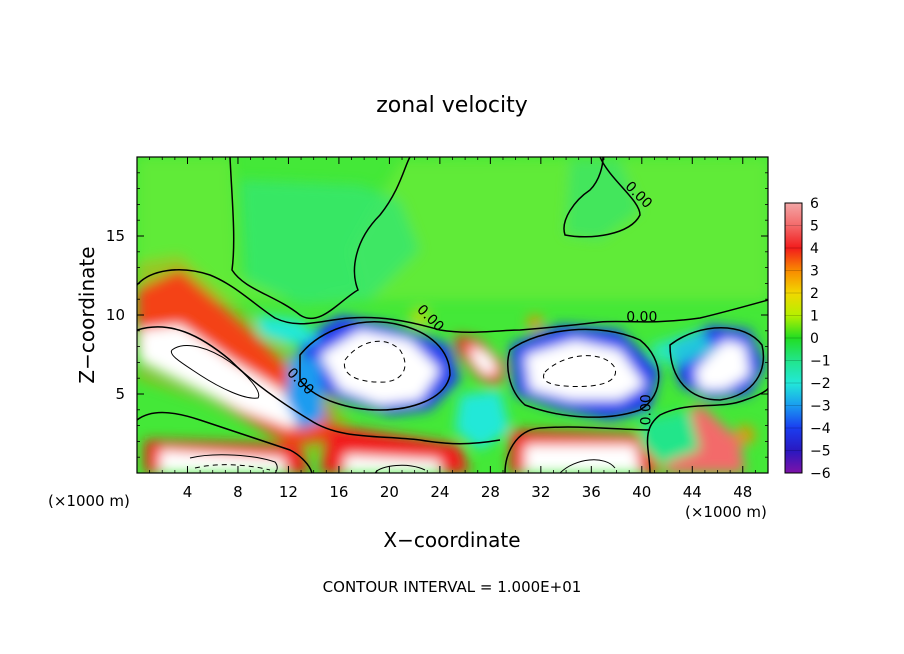 The height and width of the screenshot is (654, 904). I want to click on colorbar-label-2: 4, so click(814, 249).